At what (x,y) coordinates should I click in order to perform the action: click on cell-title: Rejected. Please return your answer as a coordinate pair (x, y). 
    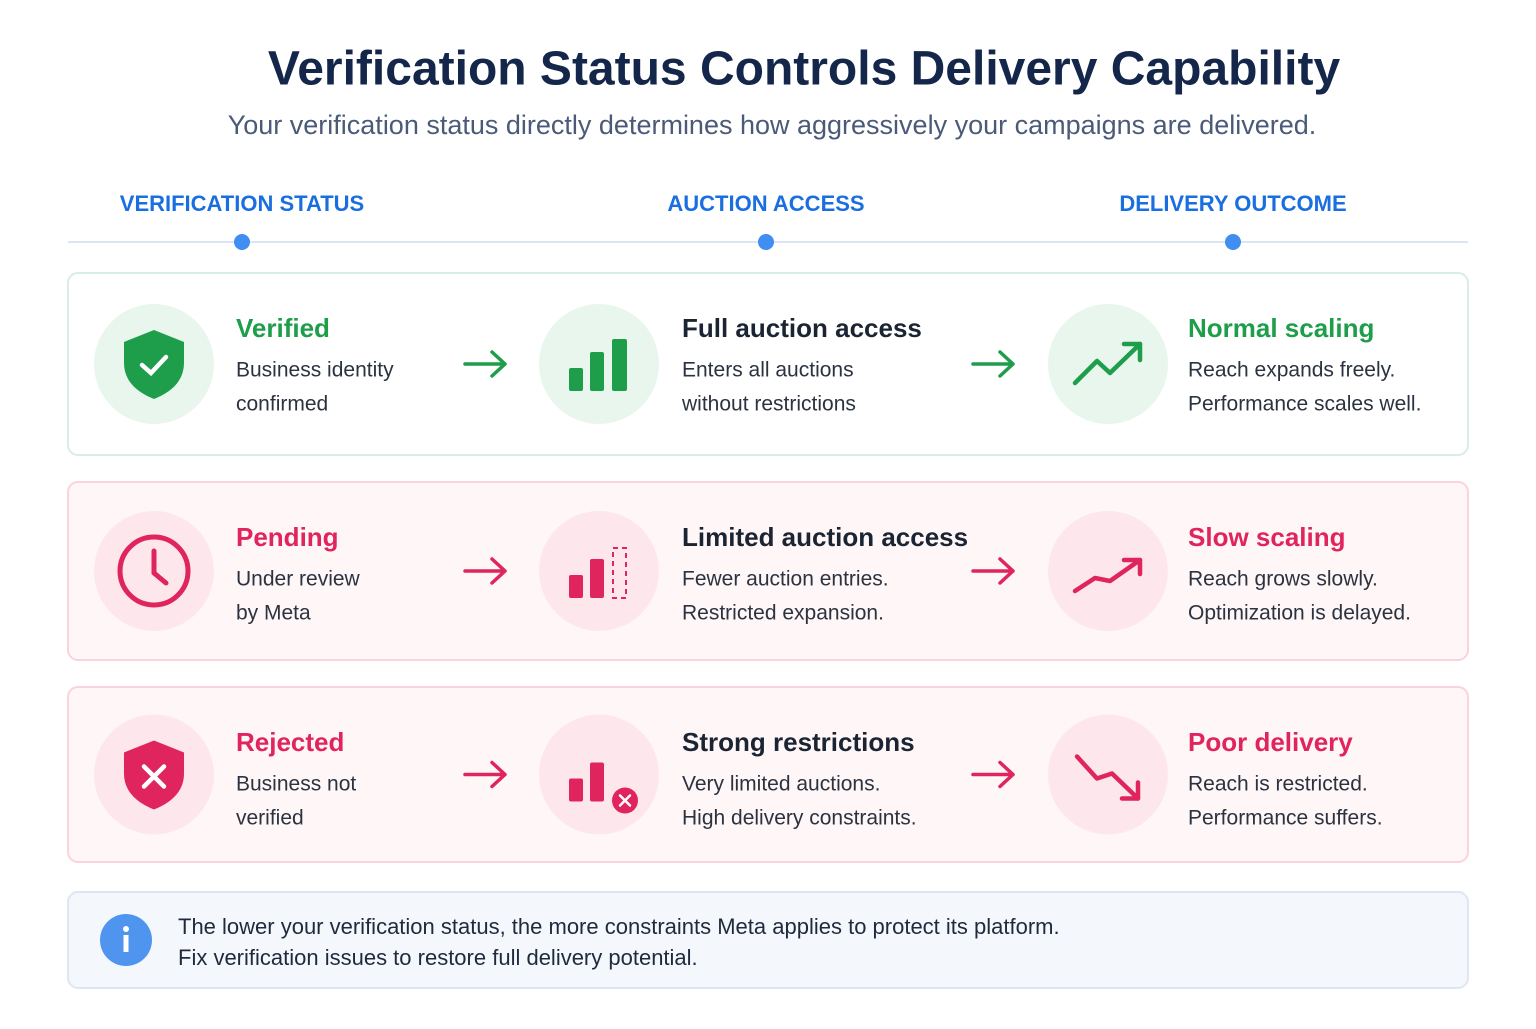
    Looking at the image, I should click on (290, 742).